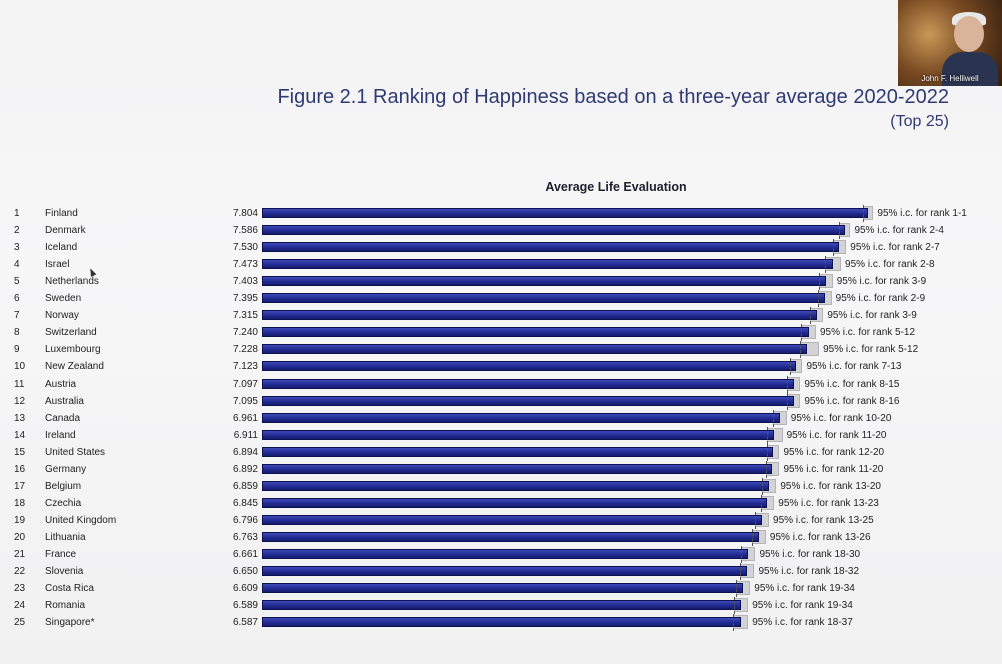 Image resolution: width=1002 pixels, height=664 pixels. I want to click on value-label: 6.859, so click(245, 486).